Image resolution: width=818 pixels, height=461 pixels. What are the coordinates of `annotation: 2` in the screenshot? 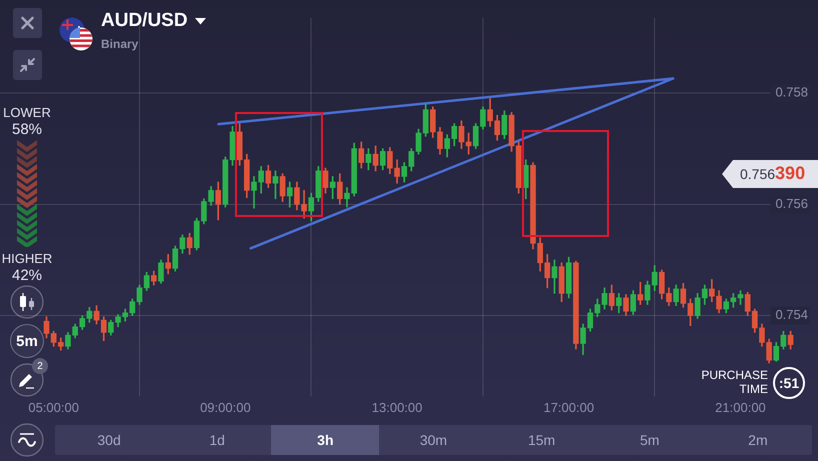 It's located at (40, 366).